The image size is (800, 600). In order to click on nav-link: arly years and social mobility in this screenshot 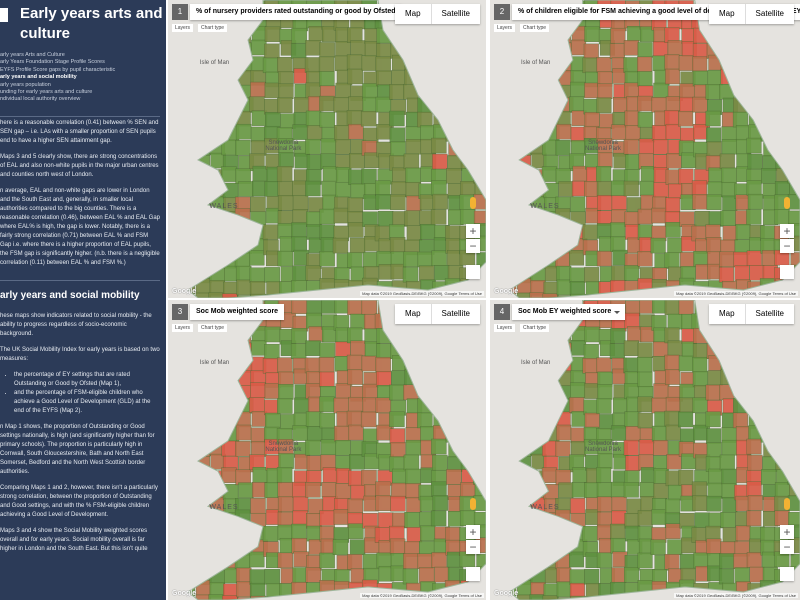, I will do `click(38, 77)`.